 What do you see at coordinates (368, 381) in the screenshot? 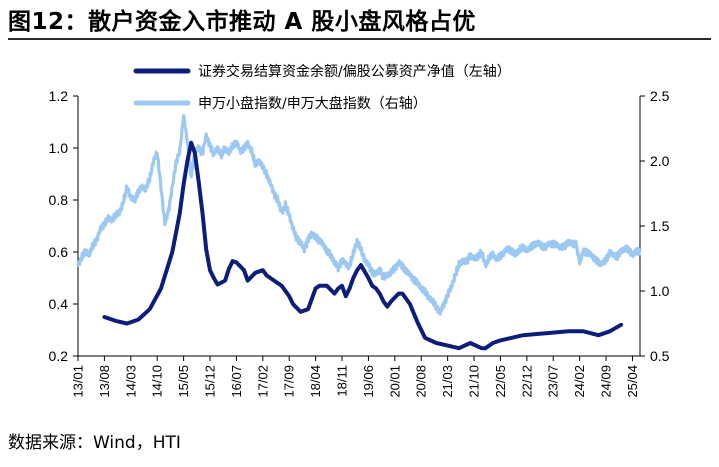
I see `x-tick-label: 19/06` at bounding box center [368, 381].